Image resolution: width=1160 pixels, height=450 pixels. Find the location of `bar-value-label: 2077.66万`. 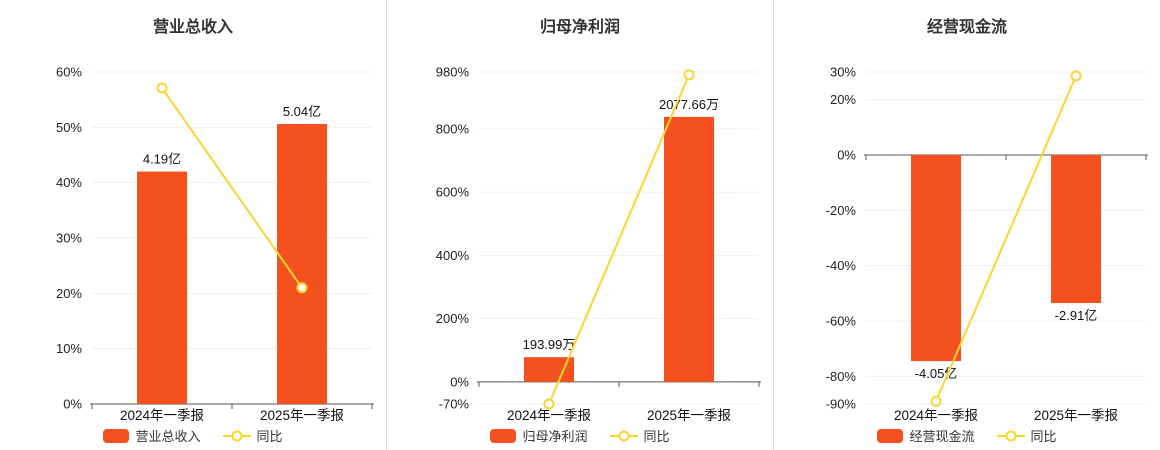

bar-value-label: 2077.66万 is located at coordinates (689, 104).